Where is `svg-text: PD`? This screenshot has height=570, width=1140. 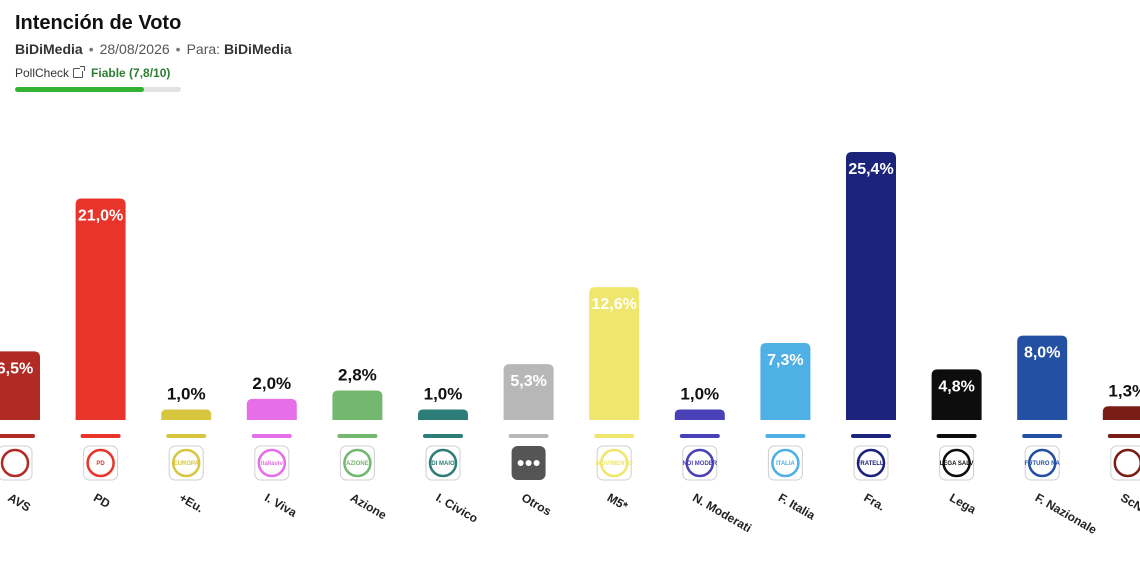
svg-text: PD is located at coordinates (100, 464).